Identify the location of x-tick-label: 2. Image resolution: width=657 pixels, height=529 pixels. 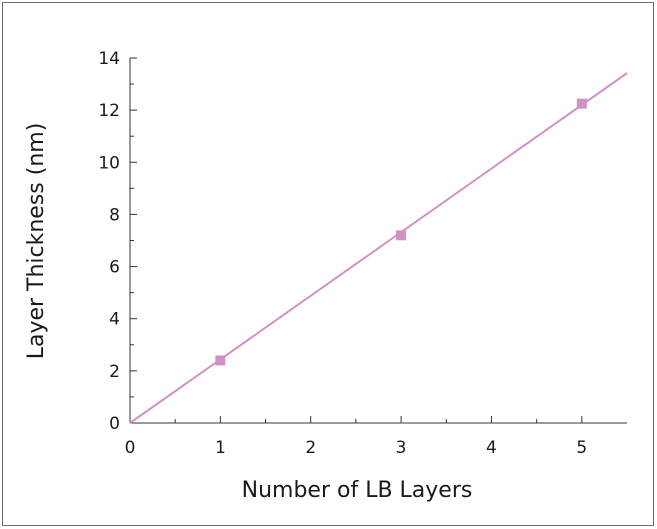
(310, 448).